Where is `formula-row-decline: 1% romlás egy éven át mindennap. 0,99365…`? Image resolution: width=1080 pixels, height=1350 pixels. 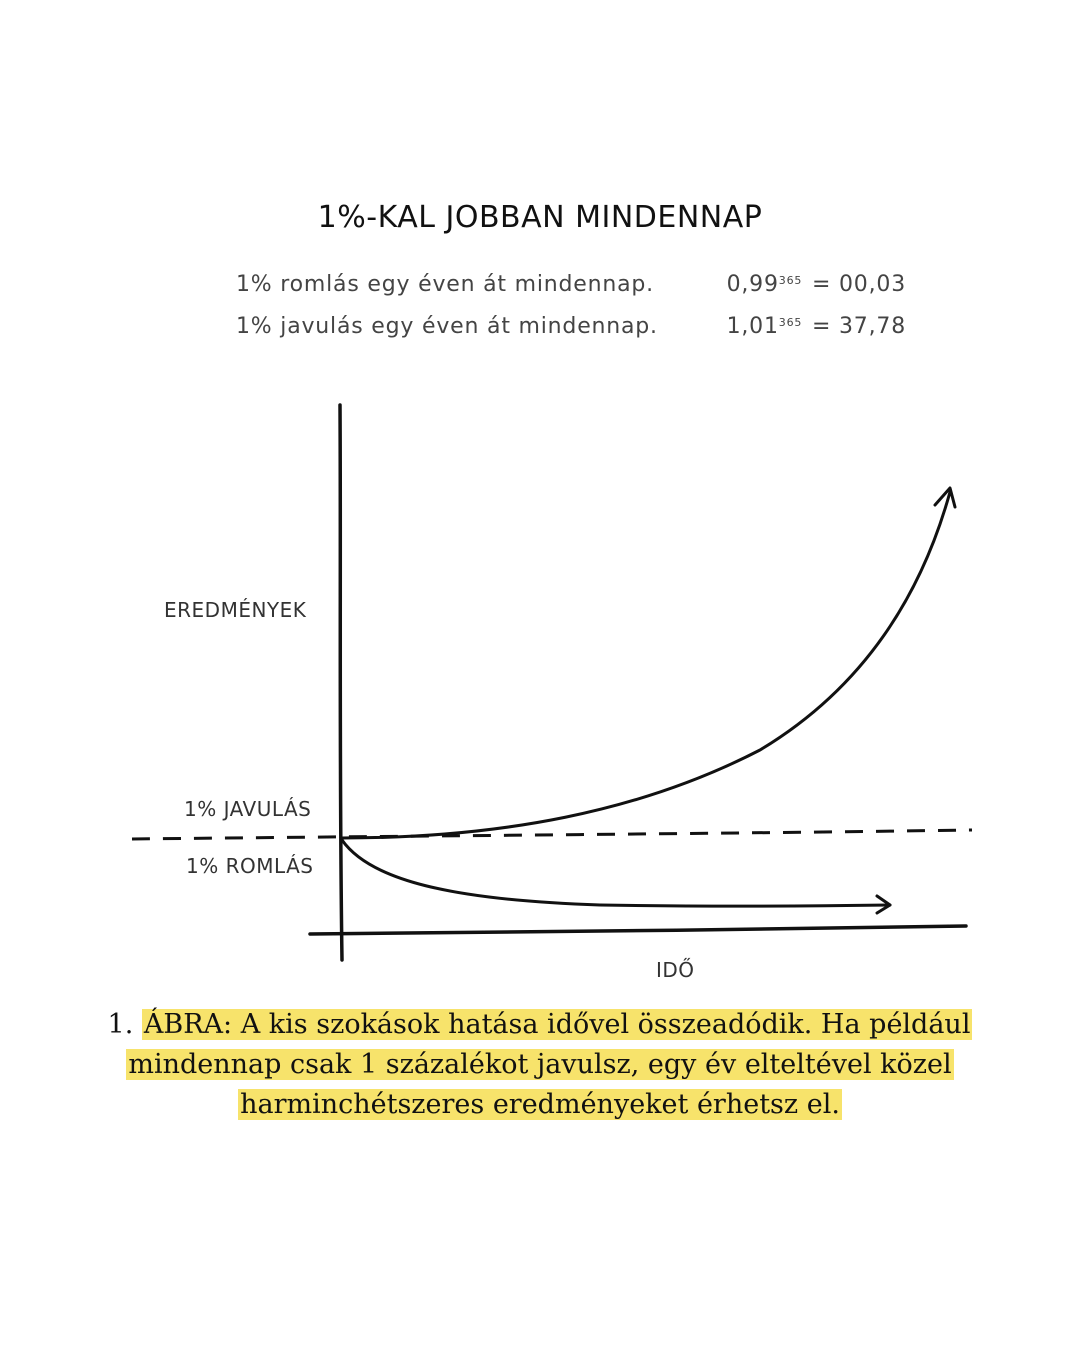
formula-row-decline: 1% romlás egy éven át mindennap. 0,99365… is located at coordinates (571, 289).